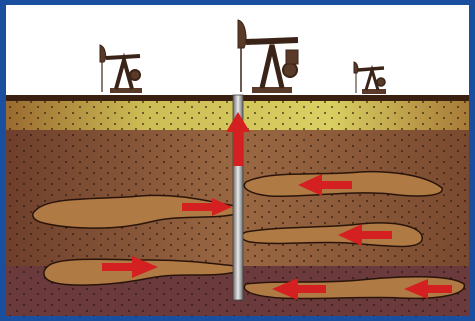 Image resolution: width=475 pixels, height=321 pixels. What do you see at coordinates (369, 77) in the screenshot?
I see `pumpjack-right` at bounding box center [369, 77].